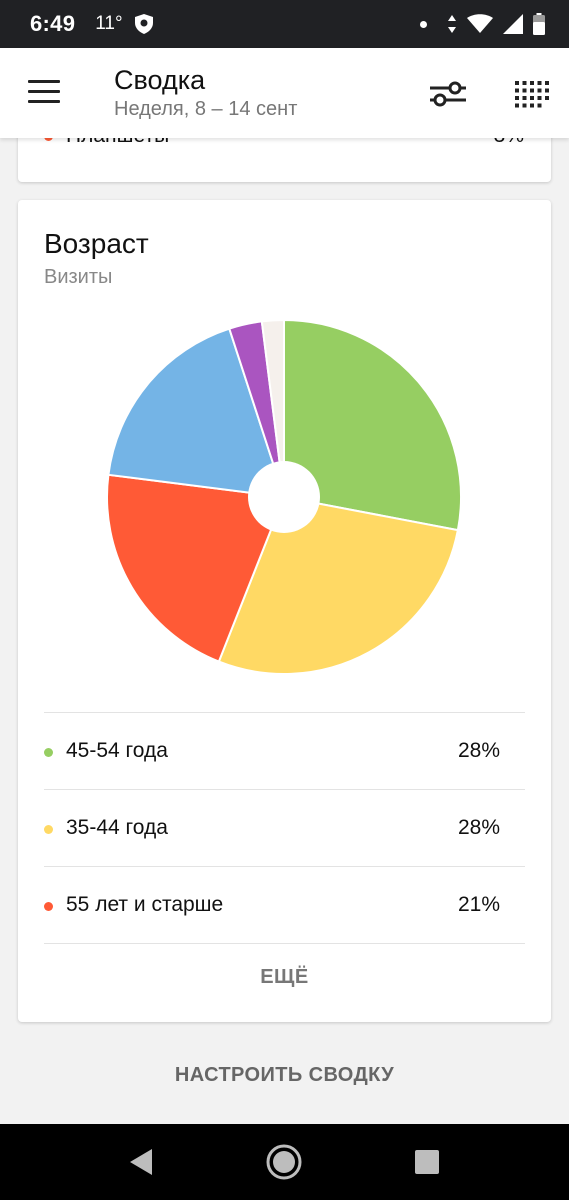 The width and height of the screenshot is (569, 1200). What do you see at coordinates (427, 1162) in the screenshot?
I see `recent-apps-icon` at bounding box center [427, 1162].